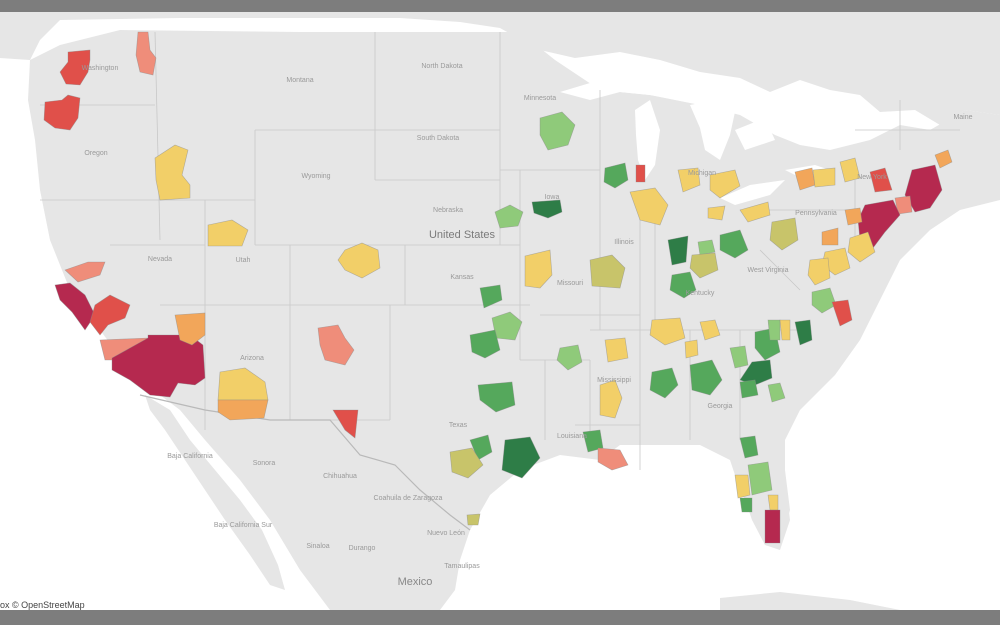  Describe the element at coordinates (446, 533) in the screenshot. I see `label-nuevo-leon: Nuevo León` at that location.